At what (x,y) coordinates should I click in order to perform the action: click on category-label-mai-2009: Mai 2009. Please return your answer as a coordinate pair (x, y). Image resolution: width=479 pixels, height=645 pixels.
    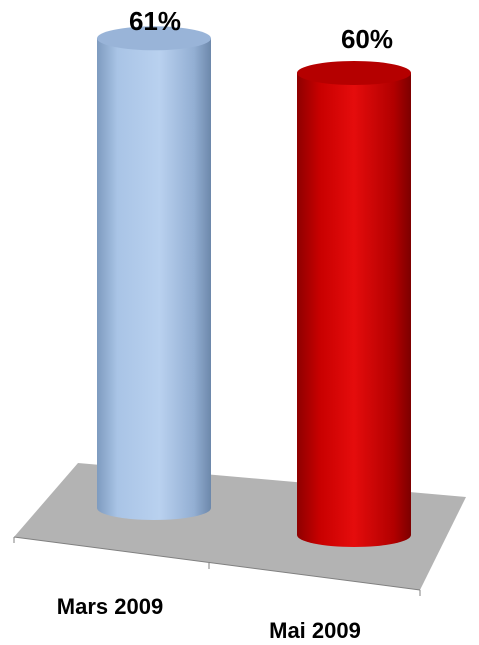
    Looking at the image, I should click on (315, 630).